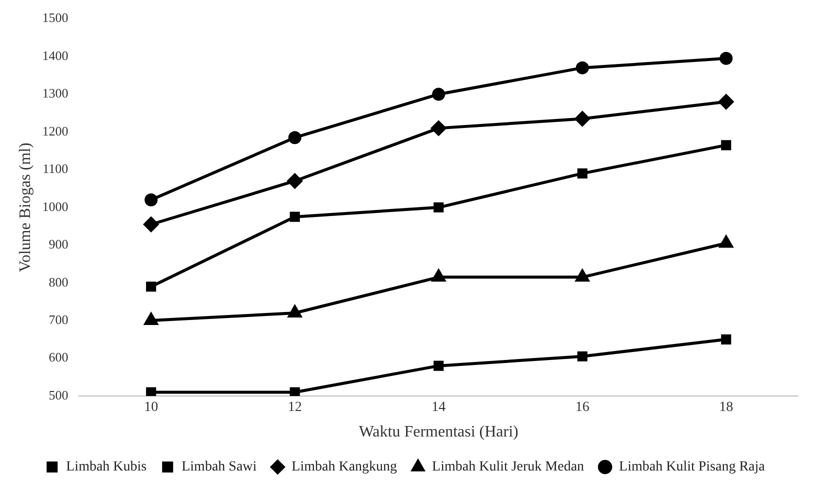 The height and width of the screenshot is (503, 826). What do you see at coordinates (58, 357) in the screenshot?
I see `y-tick-label: 600` at bounding box center [58, 357].